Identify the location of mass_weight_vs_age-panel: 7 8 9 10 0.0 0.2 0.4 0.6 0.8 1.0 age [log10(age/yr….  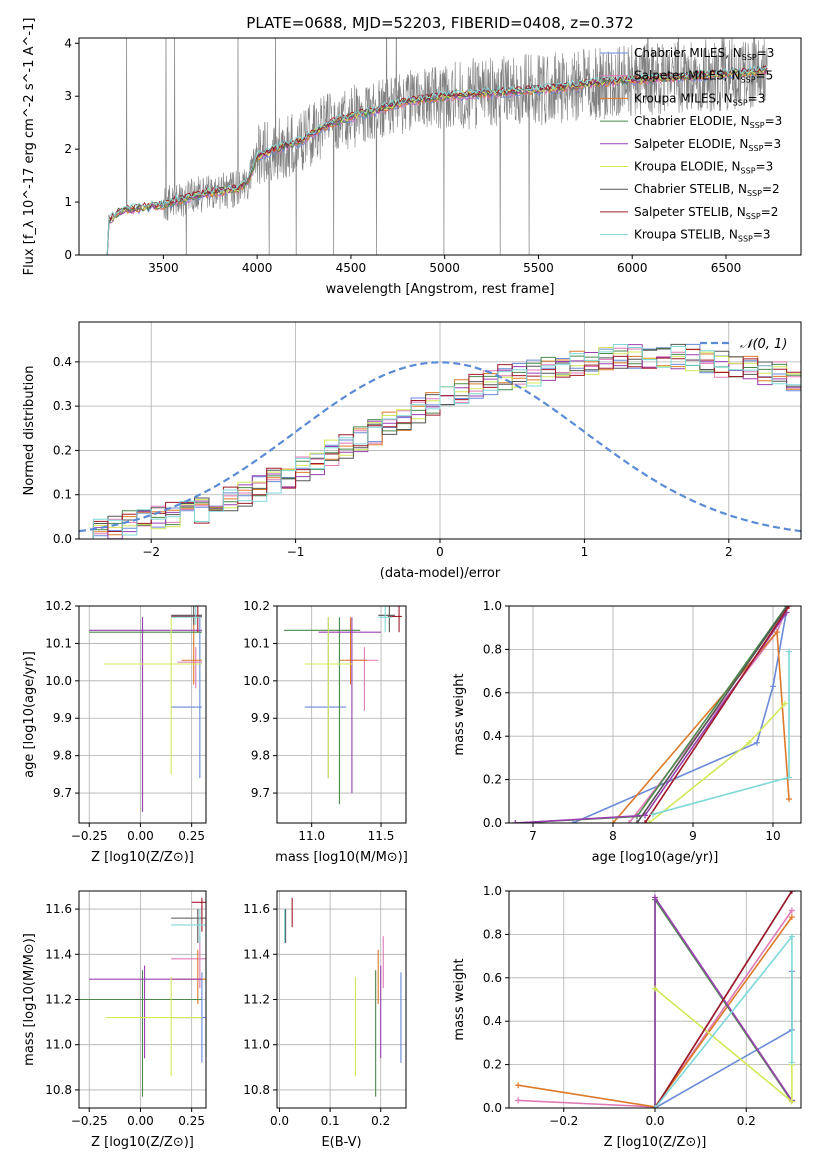
(627, 732).